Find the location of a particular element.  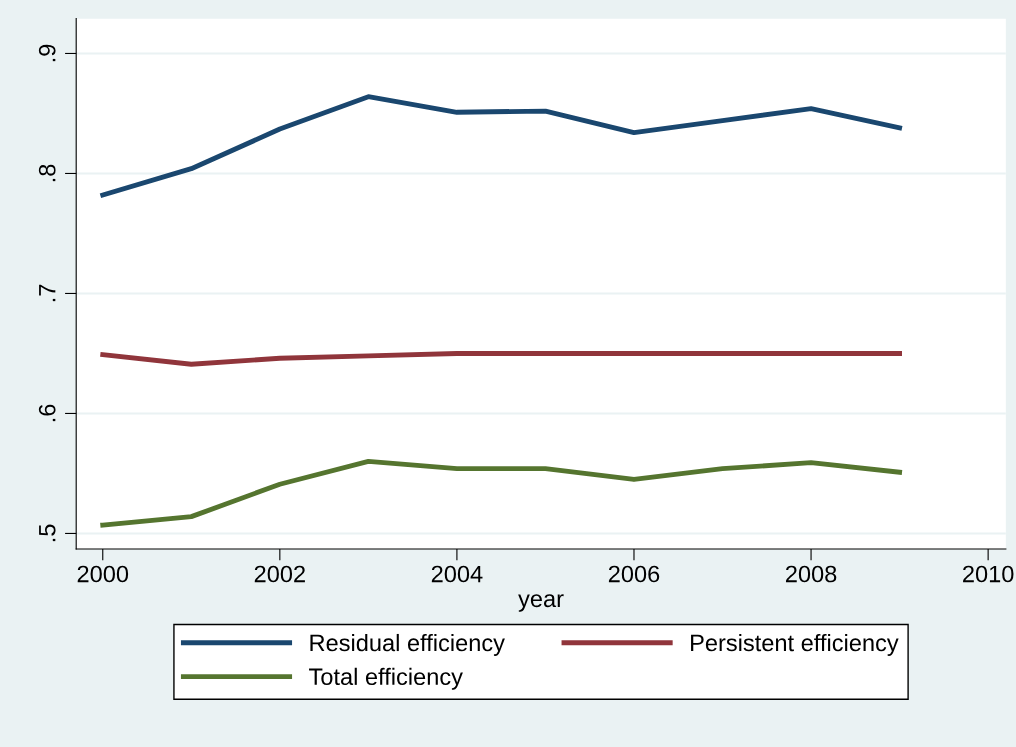

y-tick-label: .6 is located at coordinates (47, 413).